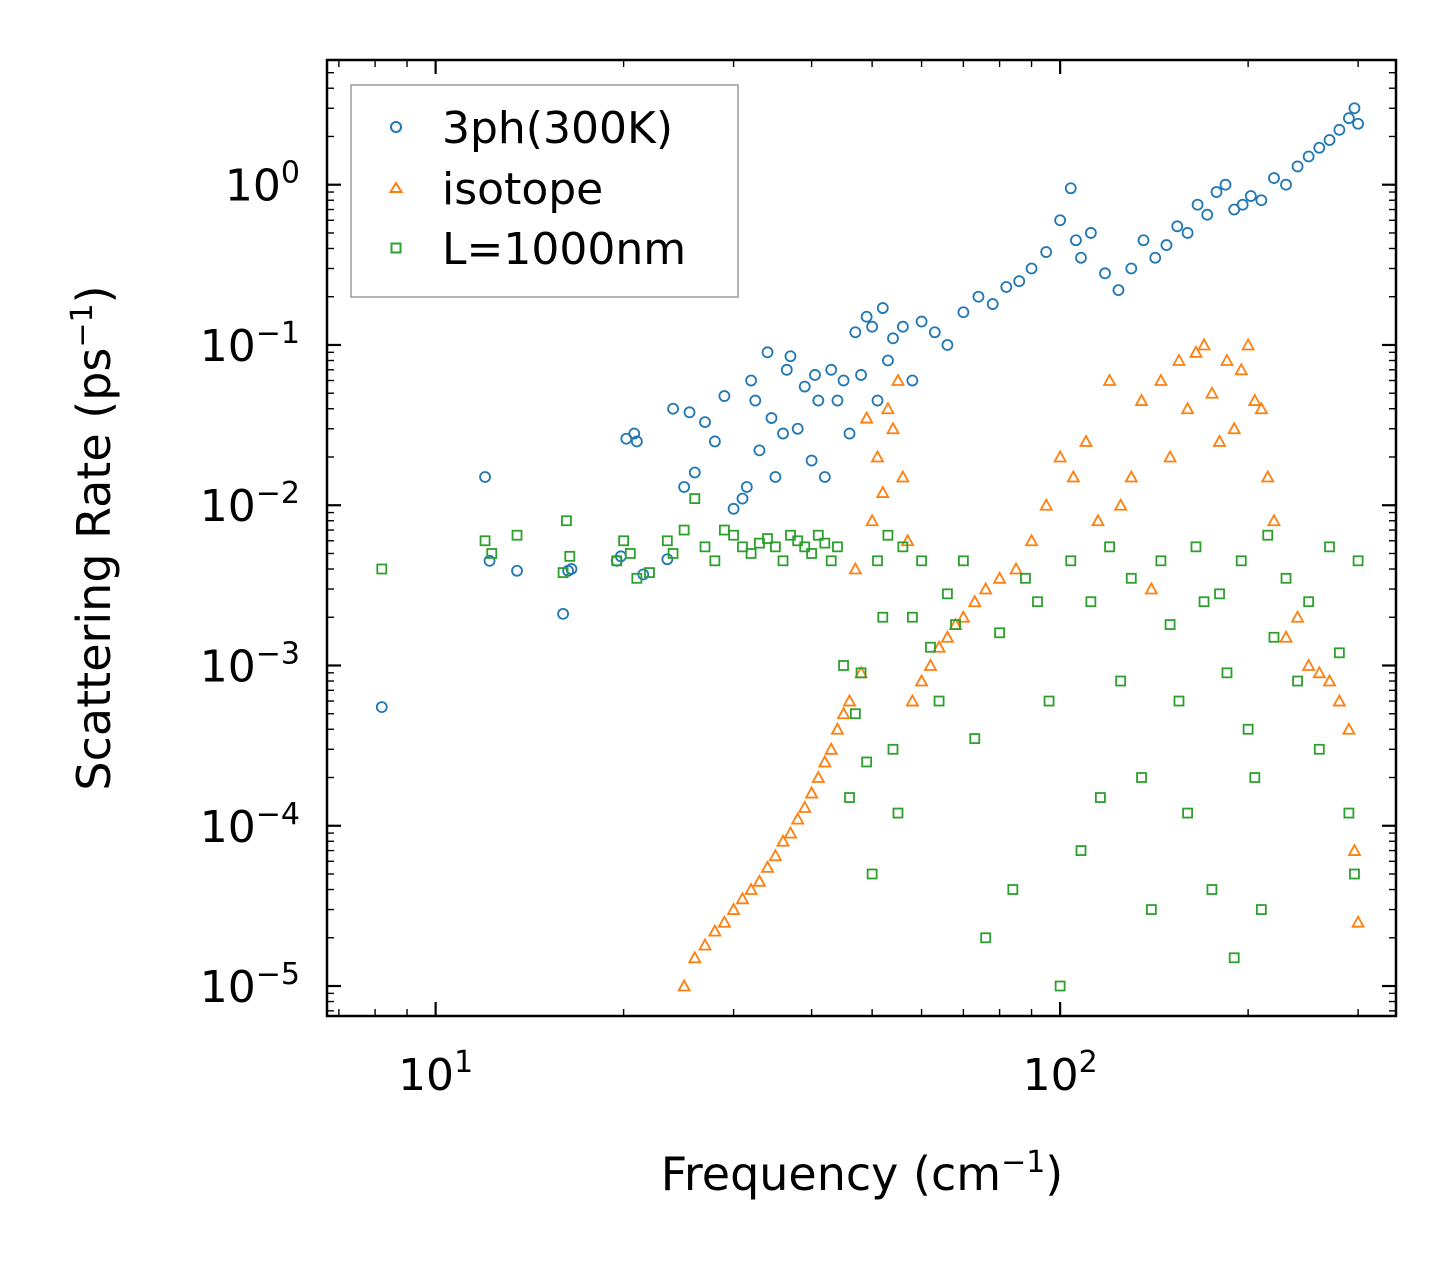 The image size is (1455, 1269). What do you see at coordinates (250, 344) in the screenshot?
I see `y-tick-label: 10⁻¹` at bounding box center [250, 344].